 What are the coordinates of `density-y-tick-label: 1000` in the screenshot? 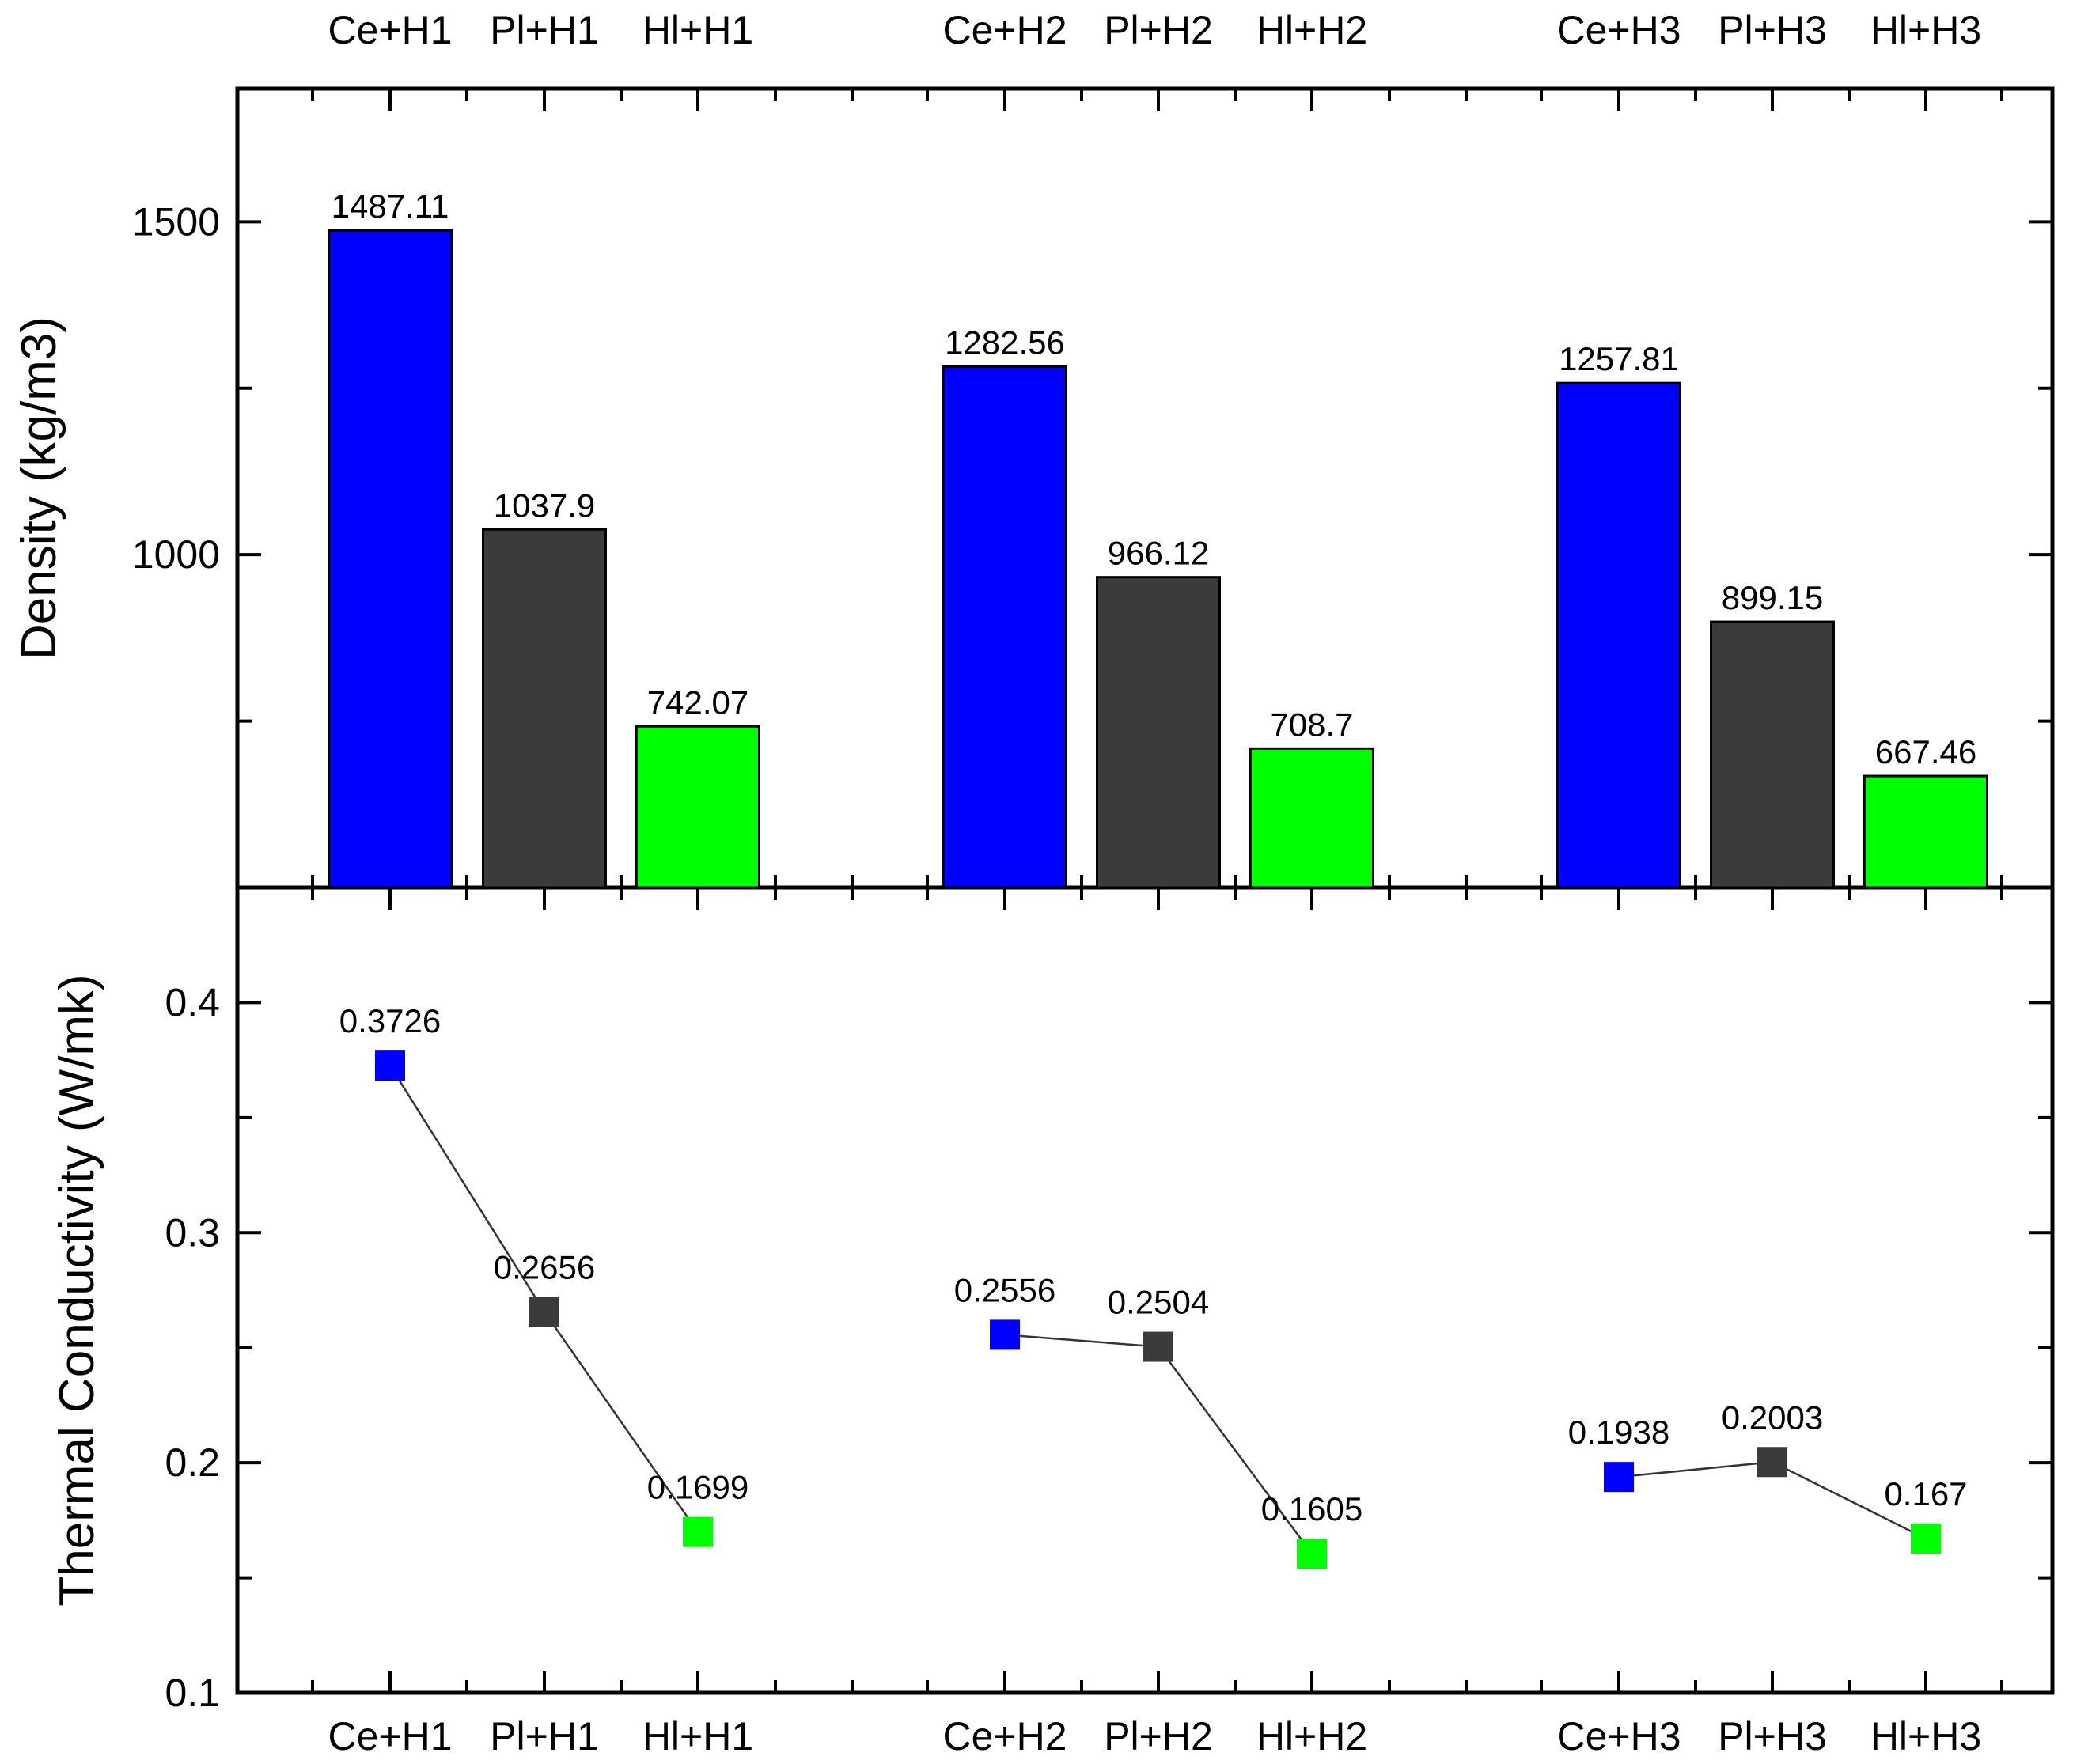 It's located at (176, 555).